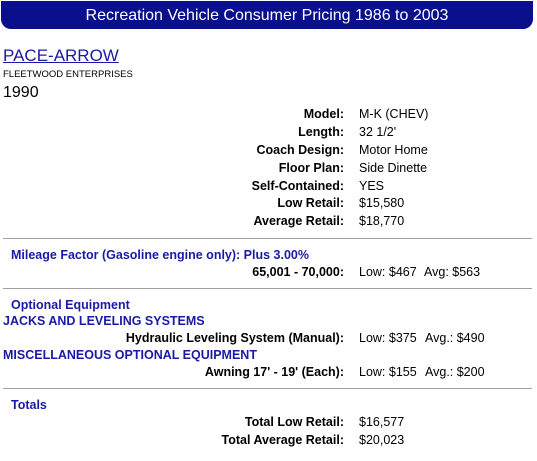 The image size is (537, 461). Describe the element at coordinates (382, 422) in the screenshot. I see `total-low-retail-value: $16,577` at that location.